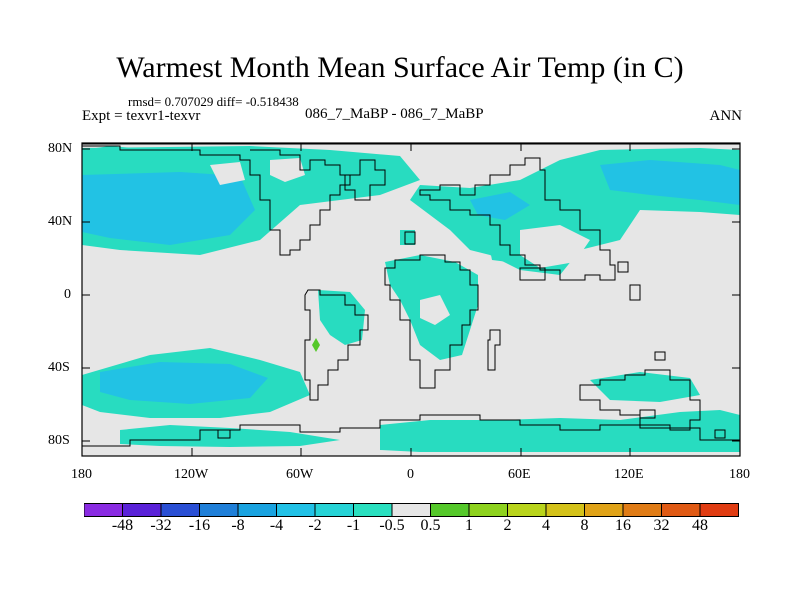  What do you see at coordinates (700, 525) in the screenshot?
I see `colorbar-label: 48` at bounding box center [700, 525].